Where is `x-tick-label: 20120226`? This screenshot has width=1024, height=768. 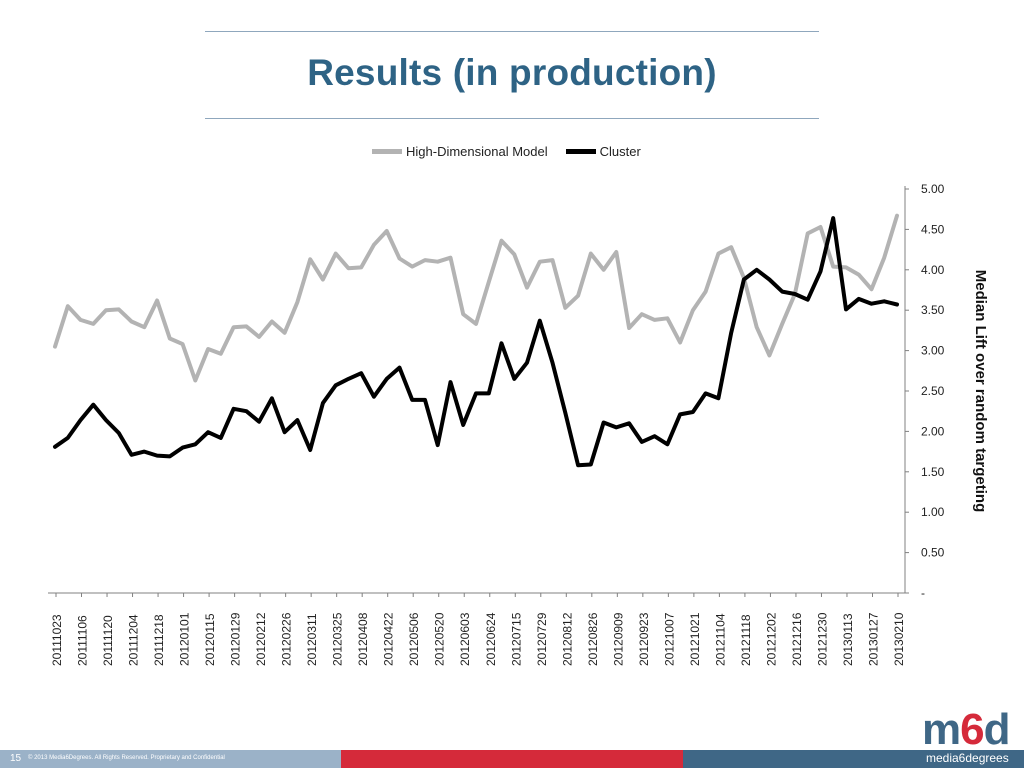 x-tick-label: 20120226 is located at coordinates (287, 639).